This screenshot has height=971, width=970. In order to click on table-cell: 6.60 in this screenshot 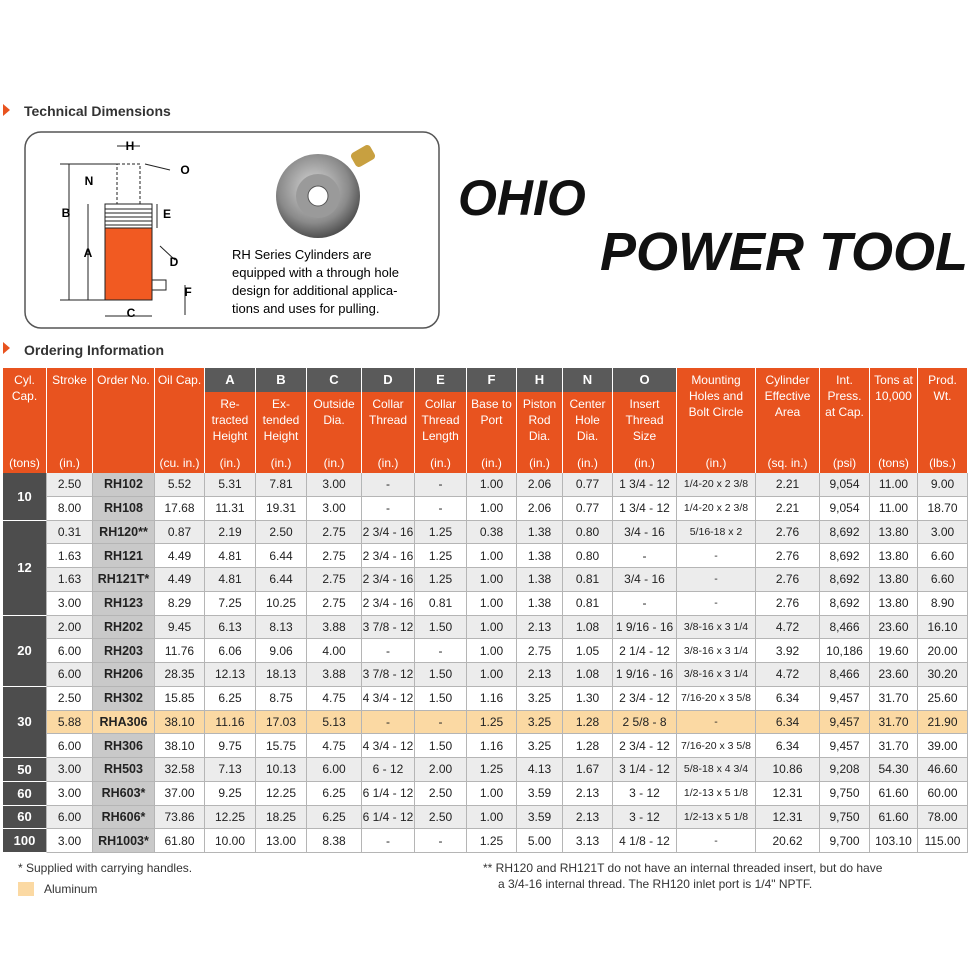, I will do `click(943, 556)`.